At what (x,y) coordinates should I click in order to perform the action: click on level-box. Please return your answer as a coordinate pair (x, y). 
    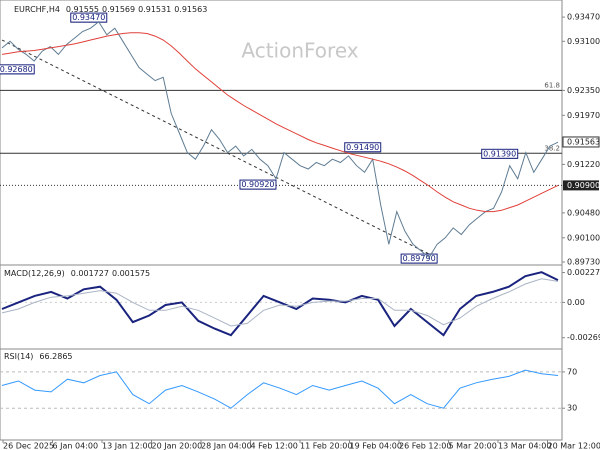
    Looking at the image, I should click on (581, 185).